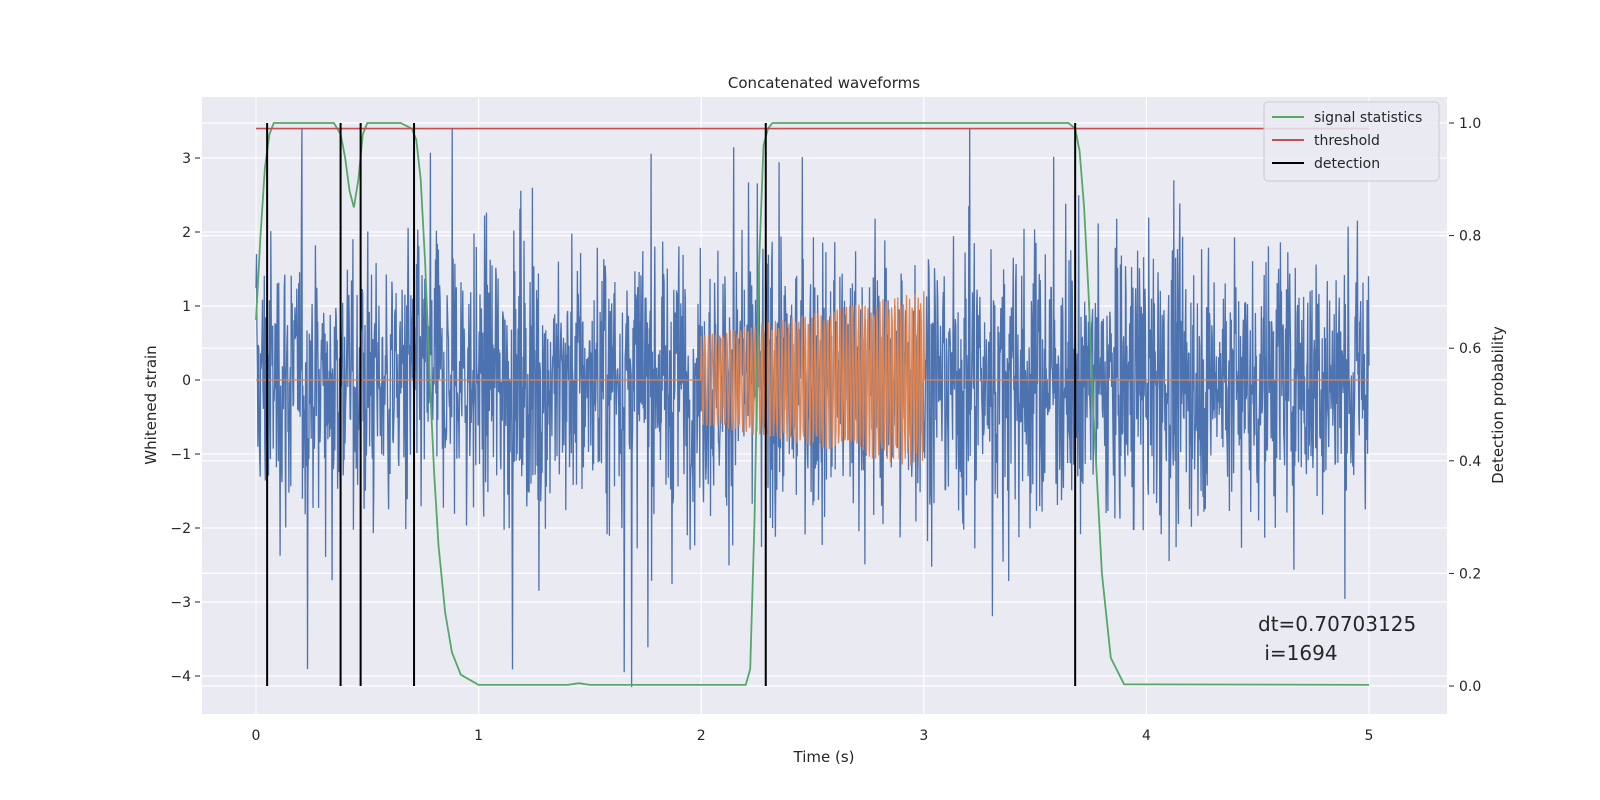  What do you see at coordinates (1470, 687) in the screenshot?
I see `y2-tick-label: 0.0` at bounding box center [1470, 687].